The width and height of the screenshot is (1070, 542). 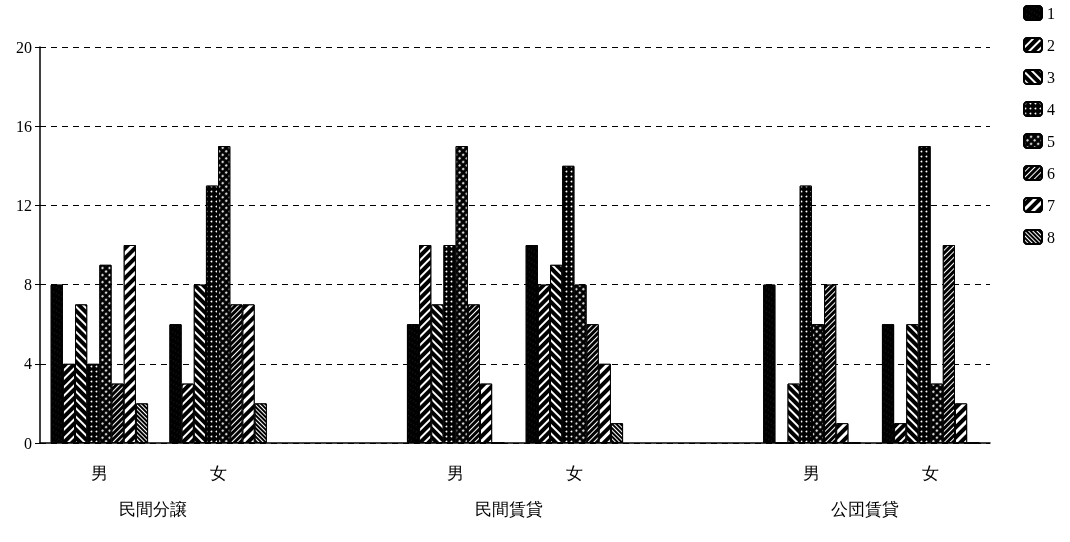 What do you see at coordinates (1051, 141) in the screenshot?
I see `legend-label: 5` at bounding box center [1051, 141].